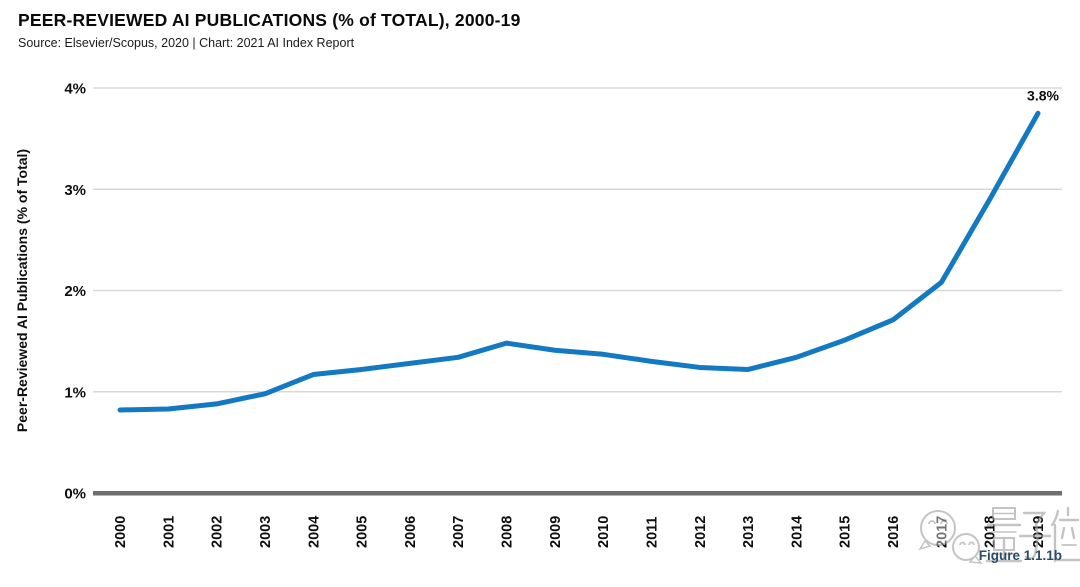 This screenshot has width=1080, height=587. Describe the element at coordinates (749, 532) in the screenshot. I see `x-tick-label: 2013` at that location.